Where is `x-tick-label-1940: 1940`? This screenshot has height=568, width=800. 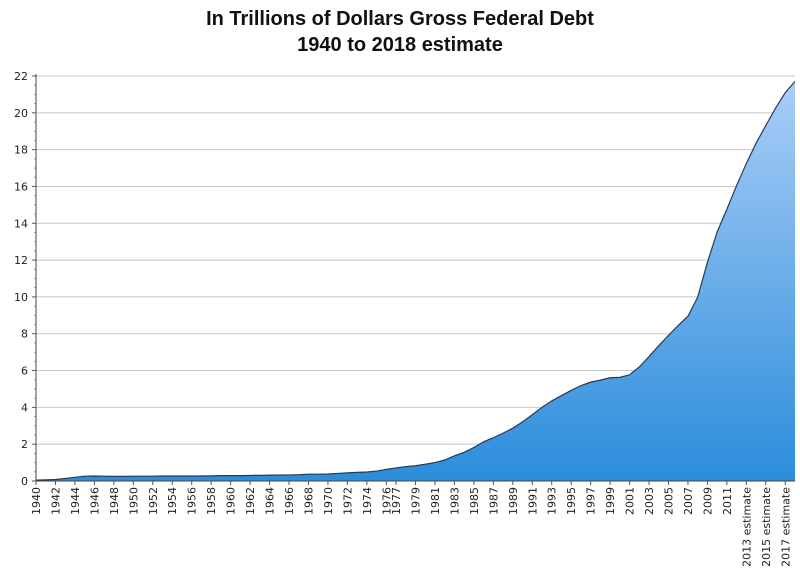 x-tick-label-1940: 1940 is located at coordinates (36, 501).